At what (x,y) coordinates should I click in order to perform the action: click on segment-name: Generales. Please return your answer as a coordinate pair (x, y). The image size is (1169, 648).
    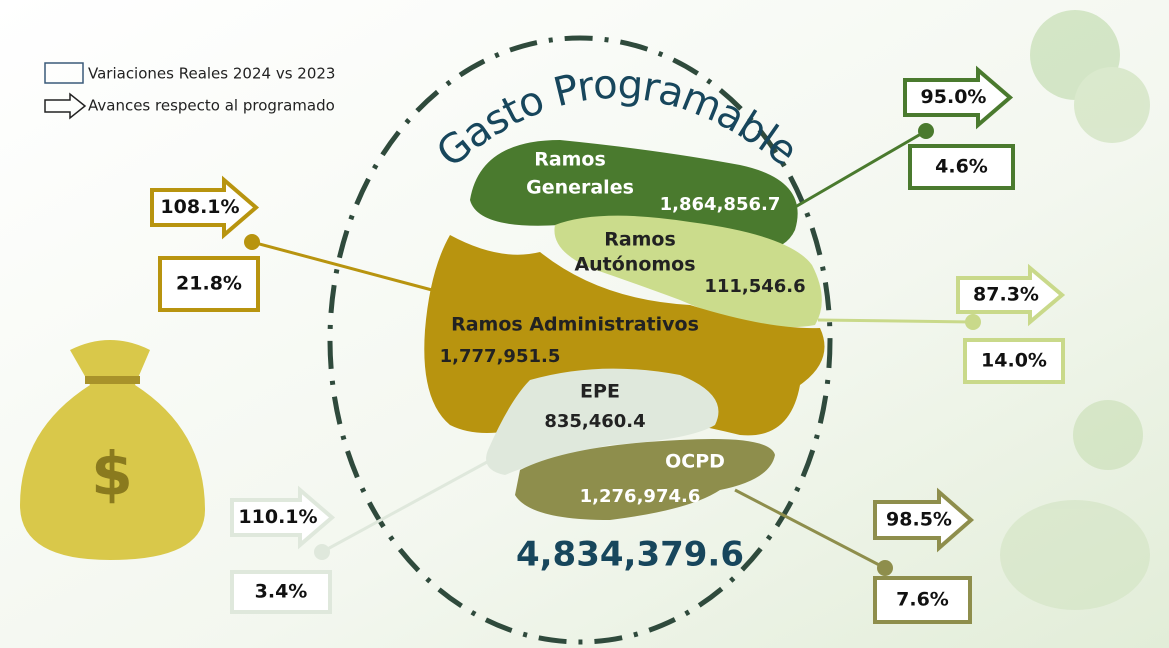
    Looking at the image, I should click on (580, 188).